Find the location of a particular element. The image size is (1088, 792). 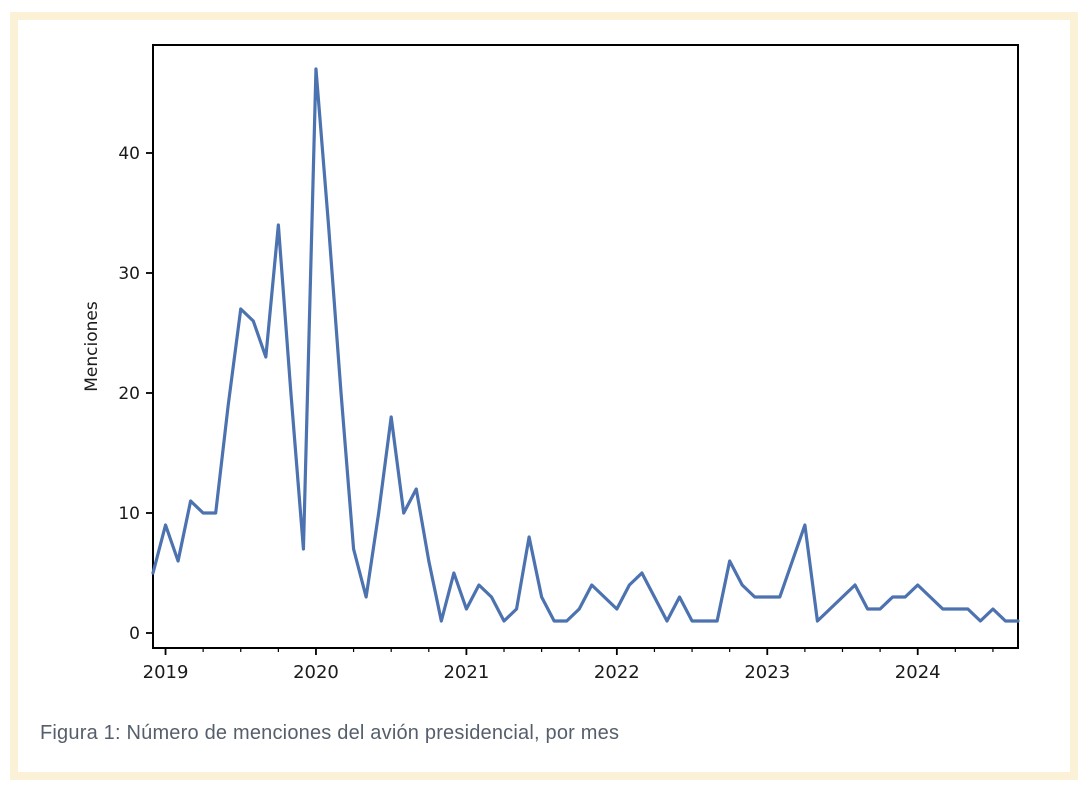

y-tick-label: 0 is located at coordinates (134, 634).